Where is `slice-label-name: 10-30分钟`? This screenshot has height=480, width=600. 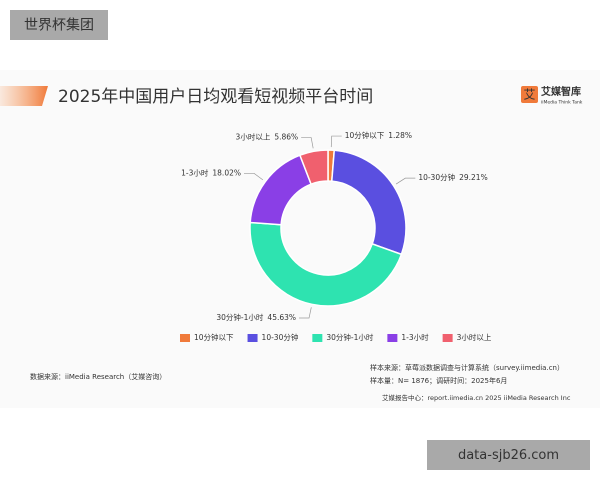
slice-label-name: 10-30分钟 is located at coordinates (436, 177).